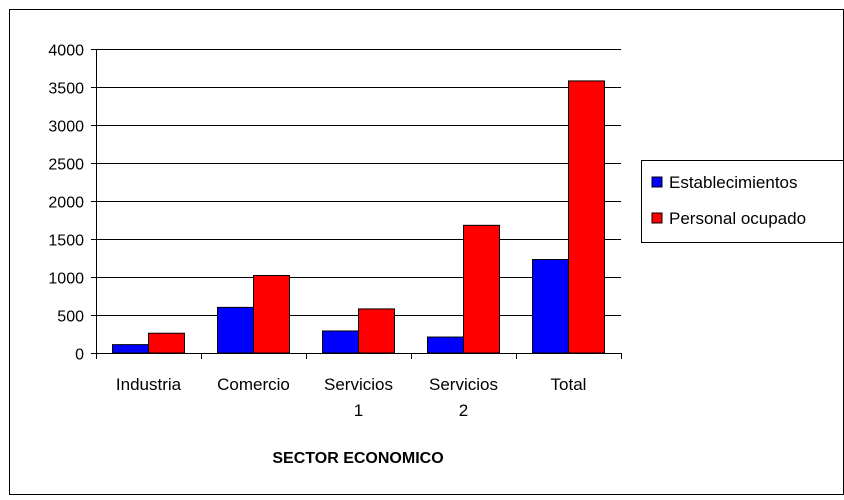 The height and width of the screenshot is (500, 844). What do you see at coordinates (66, 51) in the screenshot?
I see `y-tick-label-8: 4000` at bounding box center [66, 51].